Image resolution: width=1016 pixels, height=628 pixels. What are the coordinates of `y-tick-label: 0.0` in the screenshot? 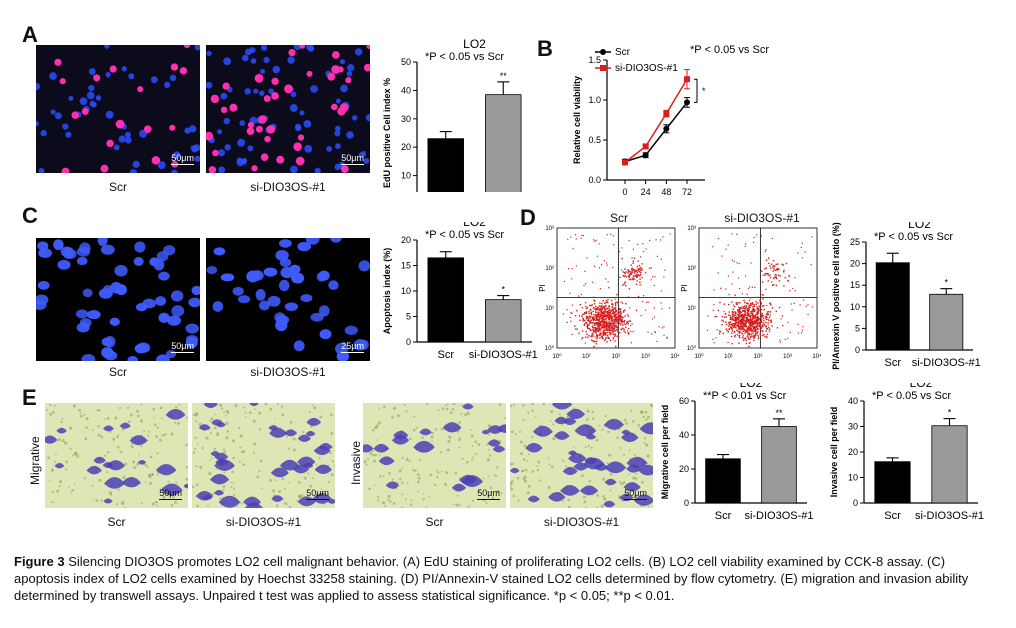 It's located at (594, 180).